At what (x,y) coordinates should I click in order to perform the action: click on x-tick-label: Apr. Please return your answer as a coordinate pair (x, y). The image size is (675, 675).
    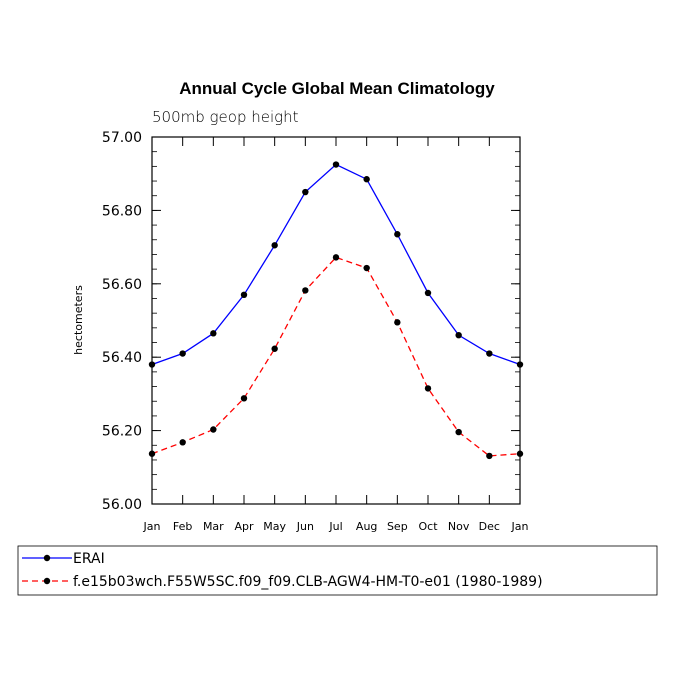
    Looking at the image, I should click on (244, 526).